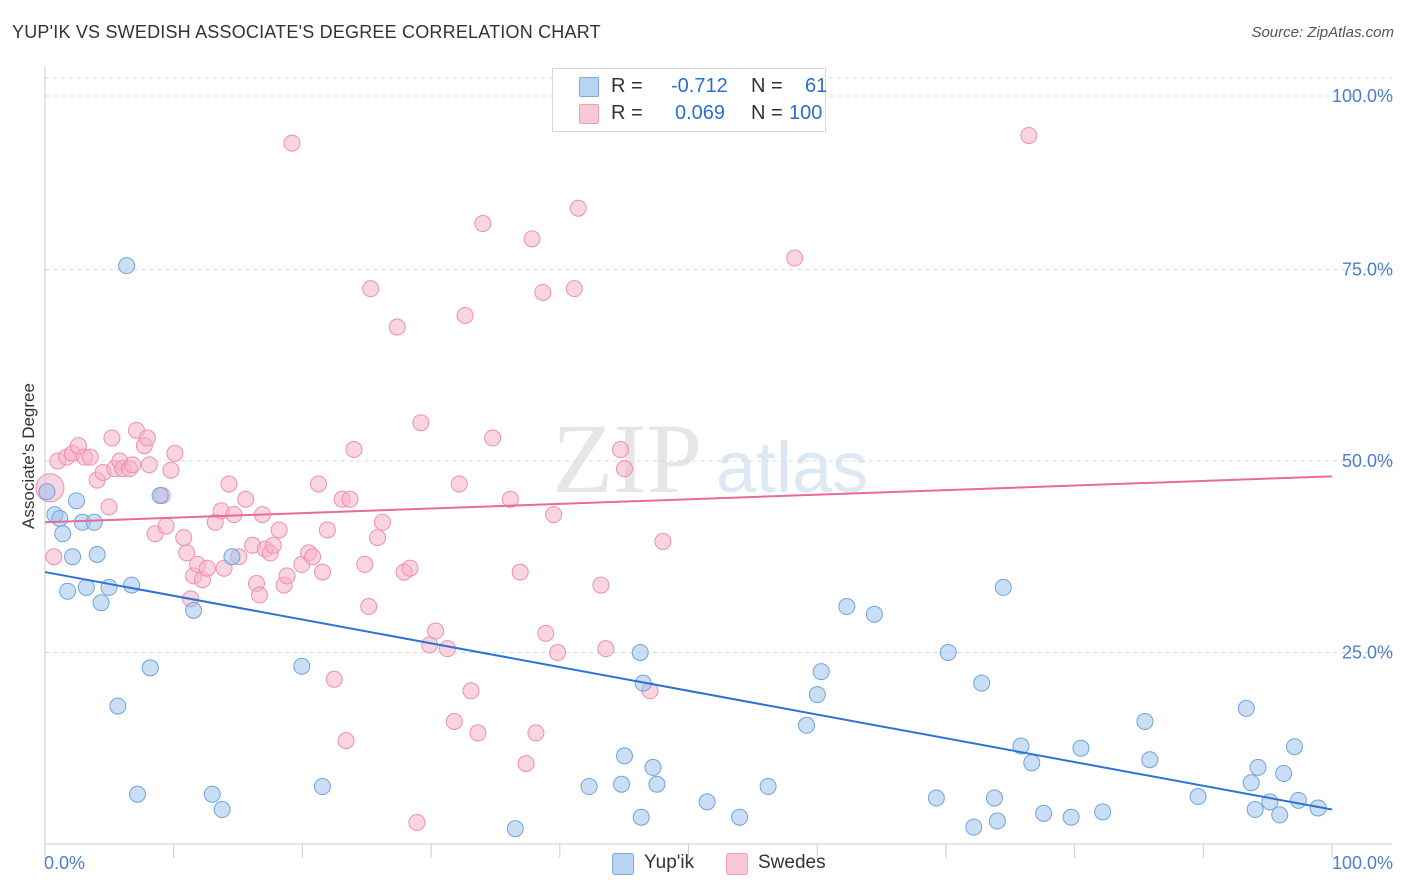  Describe the element at coordinates (589, 87) in the screenshot. I see `yupik-swatch` at that location.